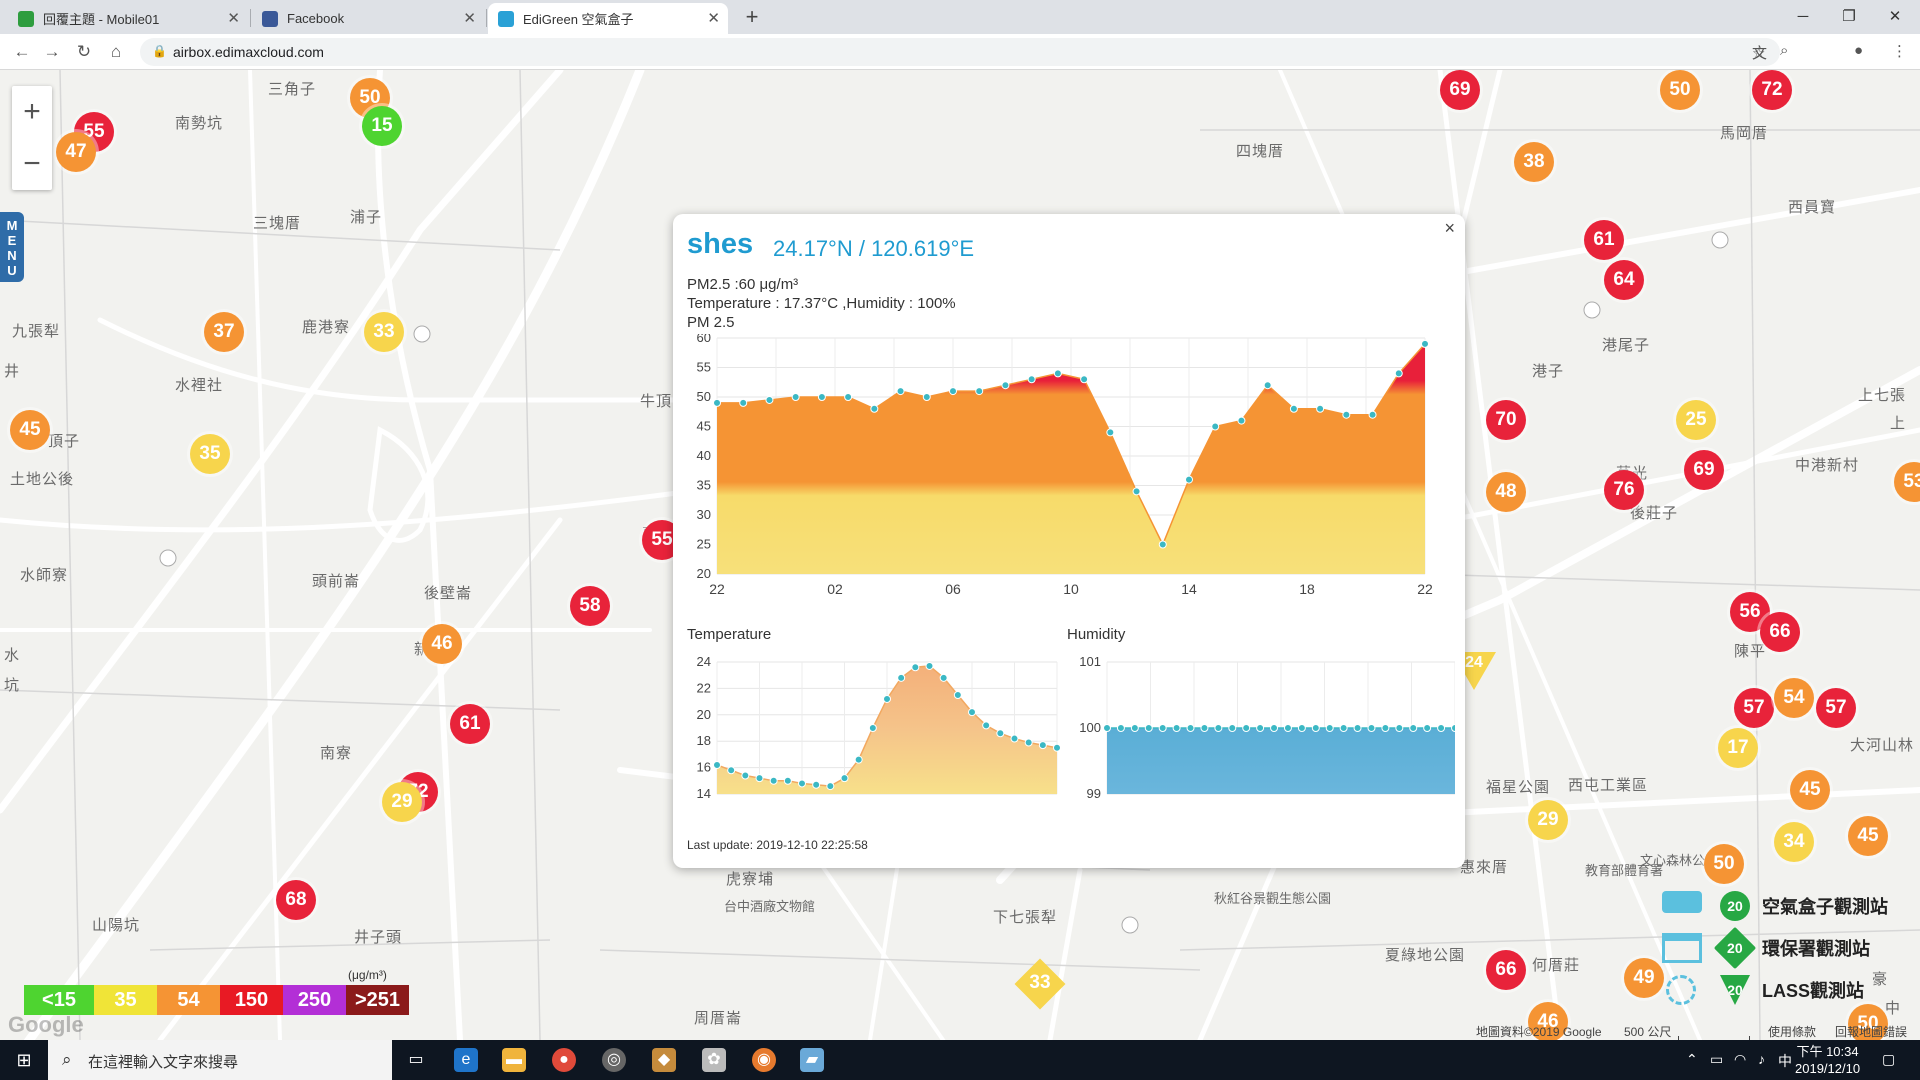  I want to click on browser-tab: Facebook ✕, so click(368, 18).